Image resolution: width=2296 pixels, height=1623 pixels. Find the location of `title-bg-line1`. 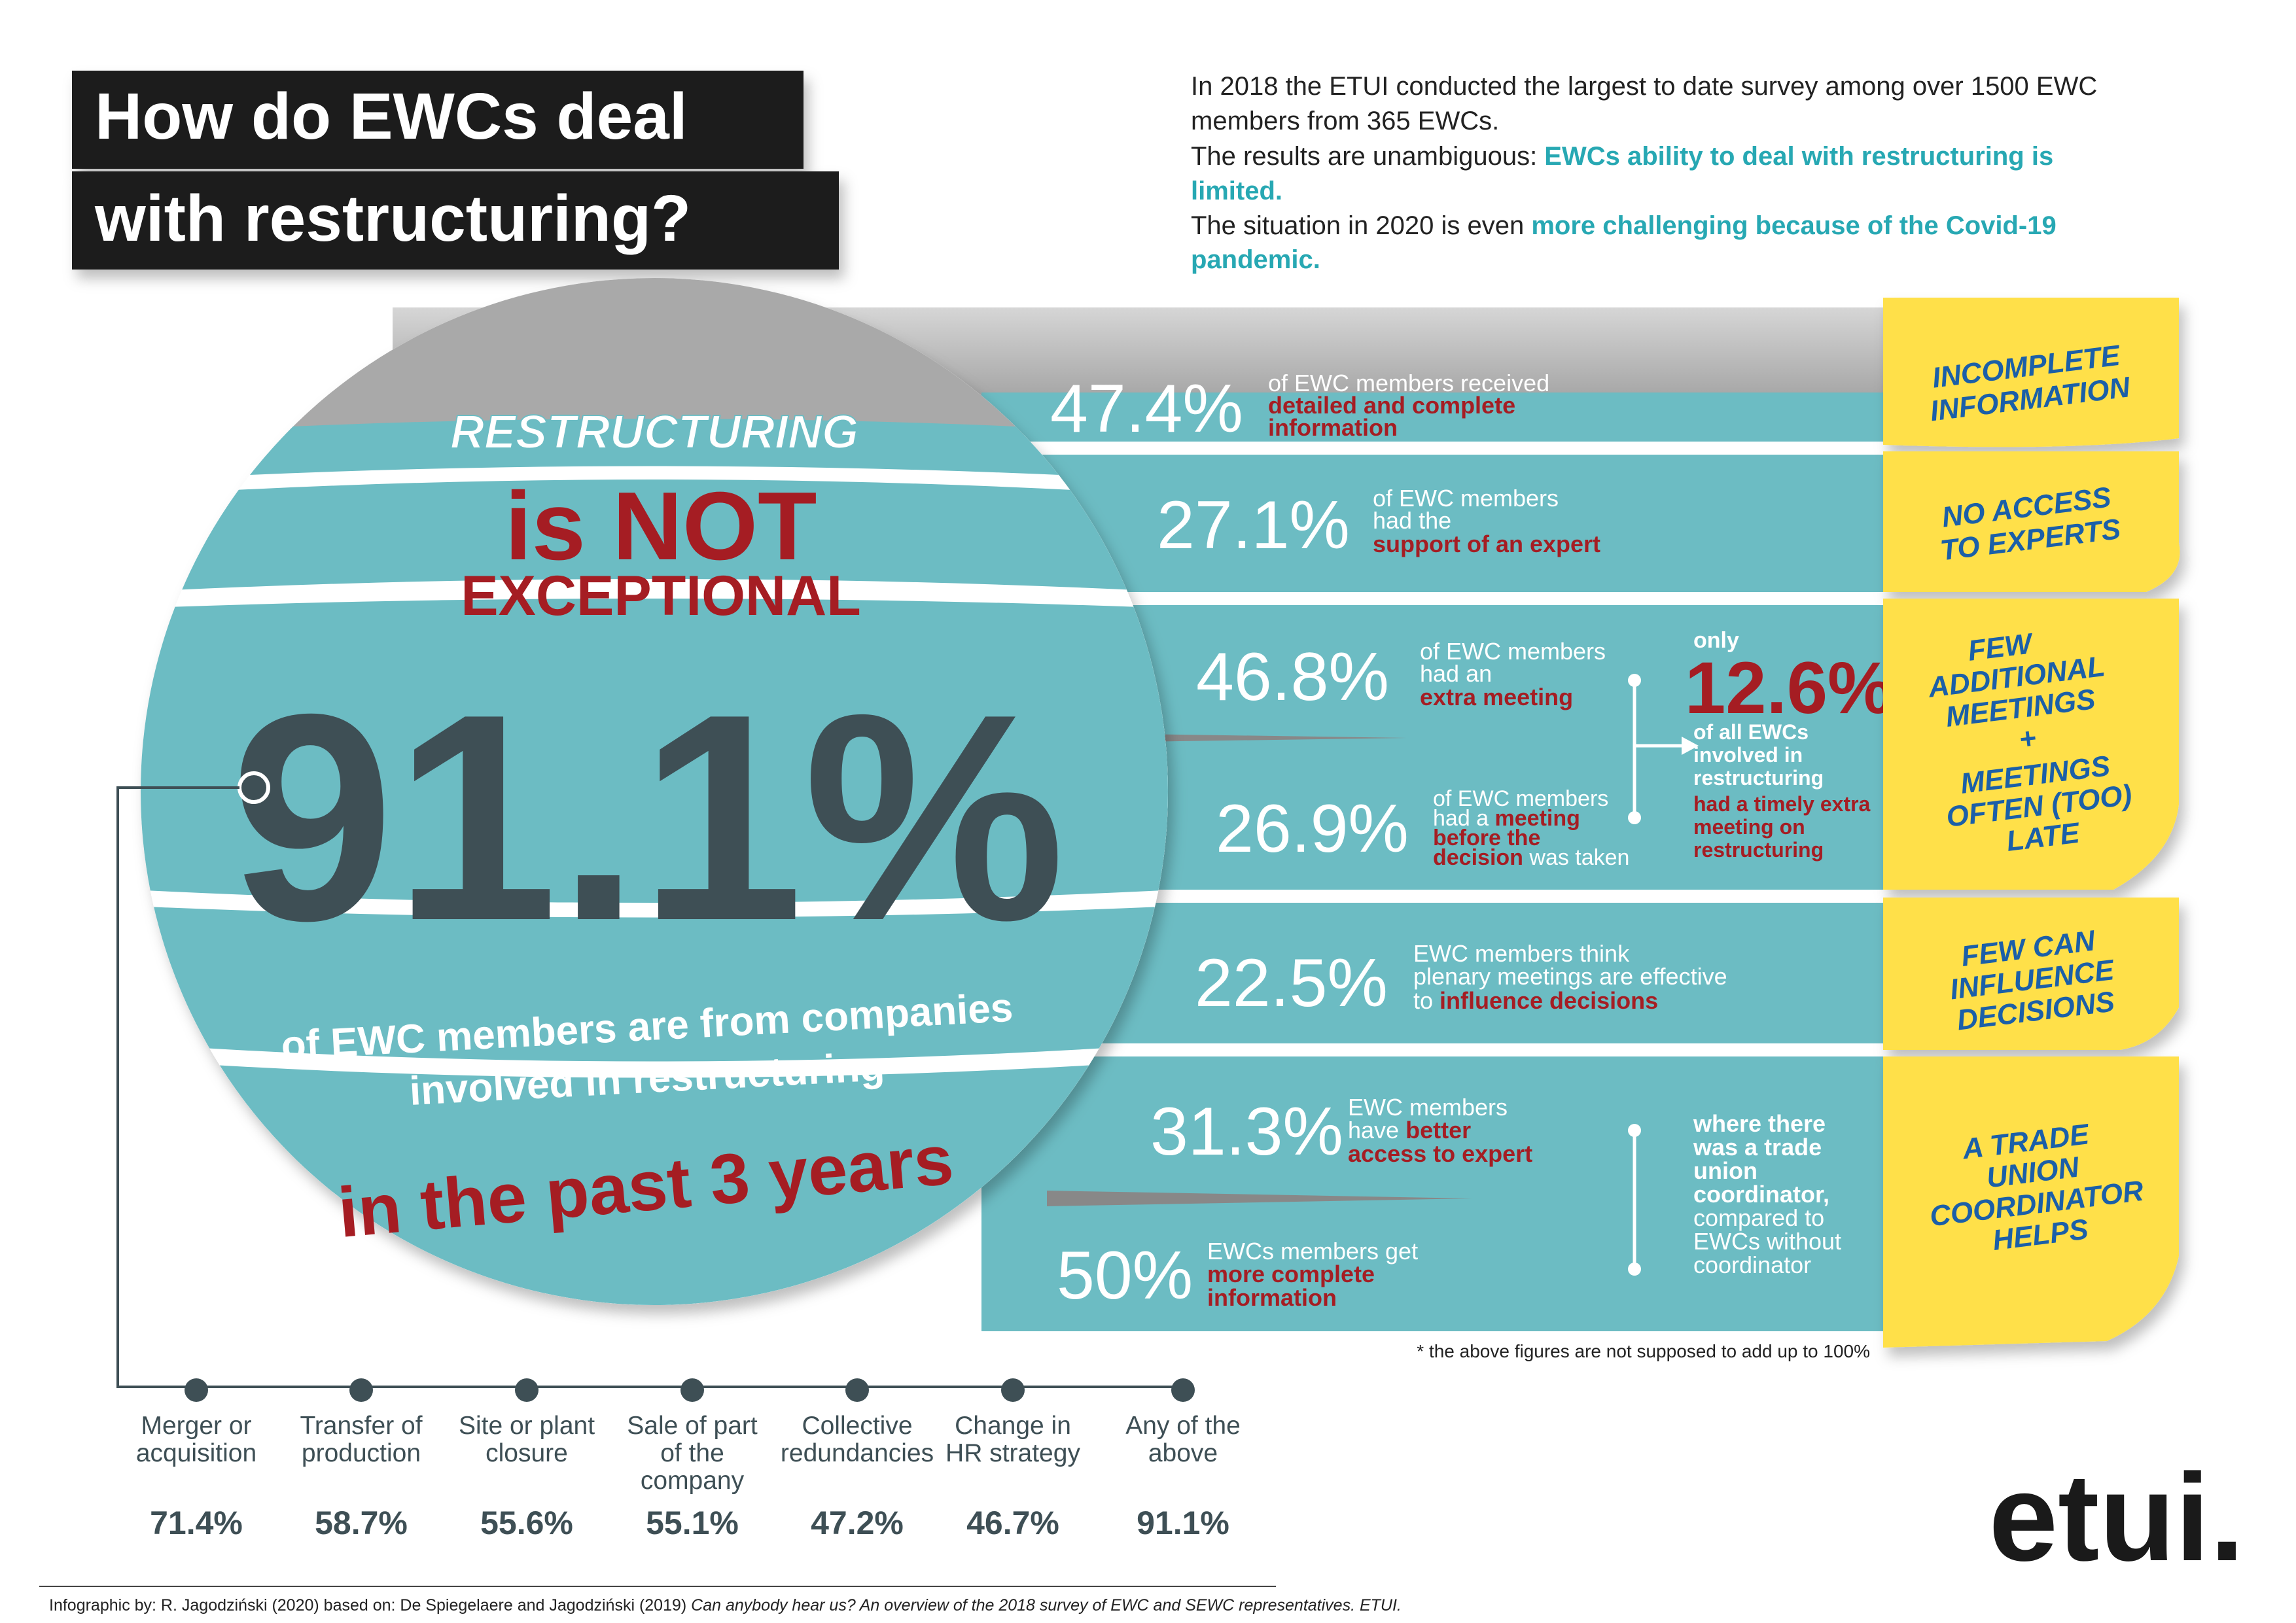

title-bg-line1 is located at coordinates (438, 120).